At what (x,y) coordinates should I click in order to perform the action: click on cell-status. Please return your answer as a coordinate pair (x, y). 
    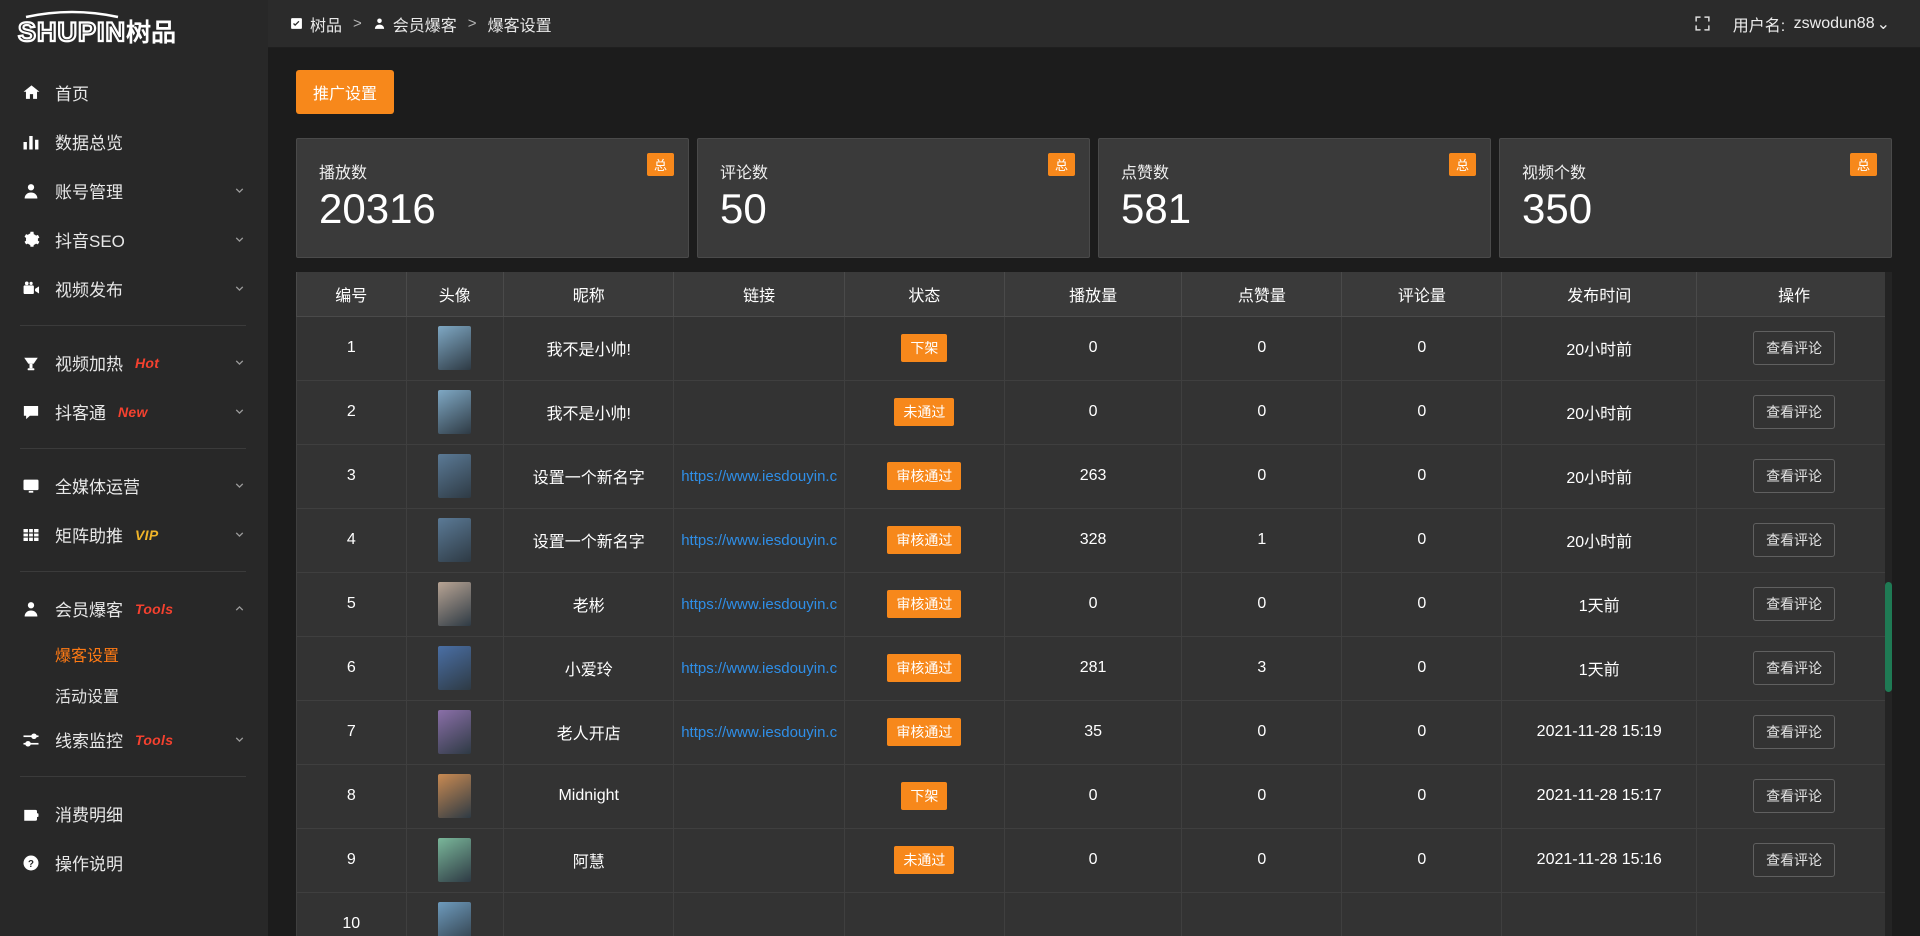
    Looking at the image, I should click on (924, 913).